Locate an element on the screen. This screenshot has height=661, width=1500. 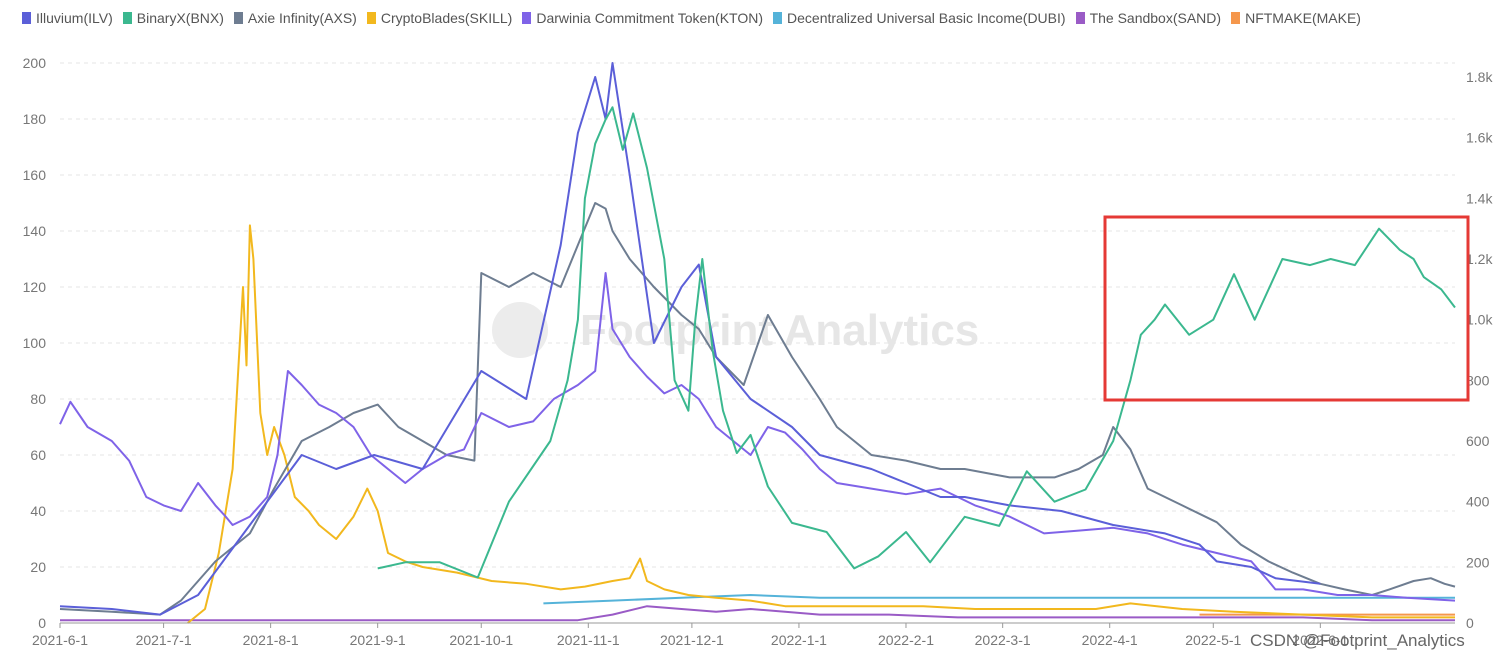
x-axis-tick-label: 2021-8-1 is located at coordinates (271, 640).